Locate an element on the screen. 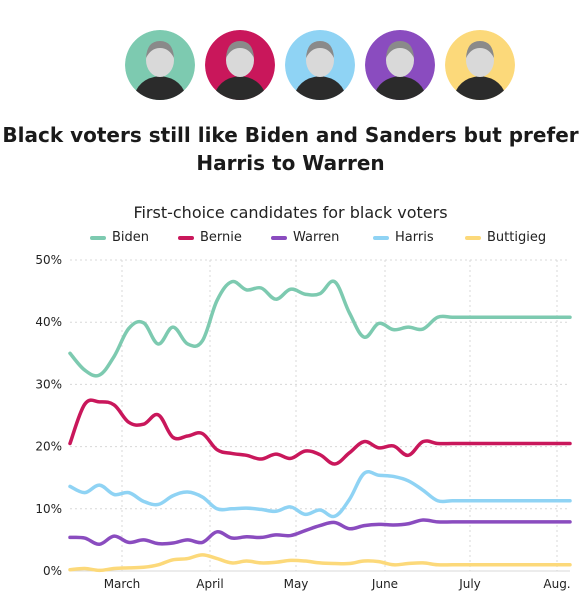 The width and height of the screenshot is (581, 605). legend-swatch-harris is located at coordinates (381, 237).